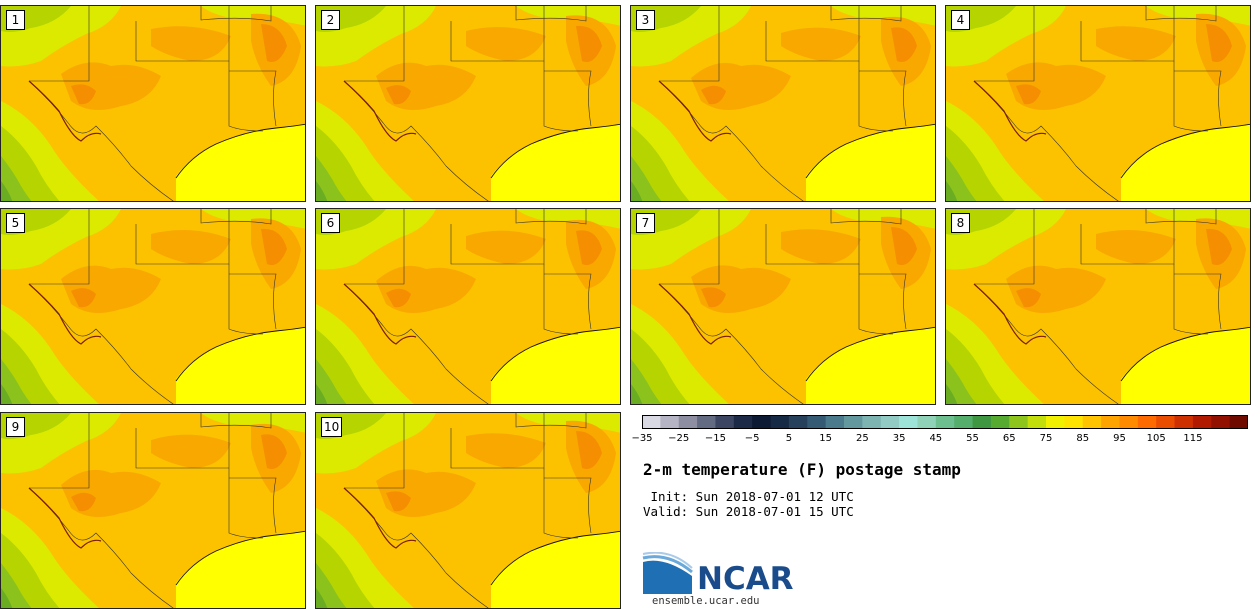 The height and width of the screenshot is (610, 1260). Describe the element at coordinates (1083, 438) in the screenshot. I see `colorbar-tick: 85` at that location.